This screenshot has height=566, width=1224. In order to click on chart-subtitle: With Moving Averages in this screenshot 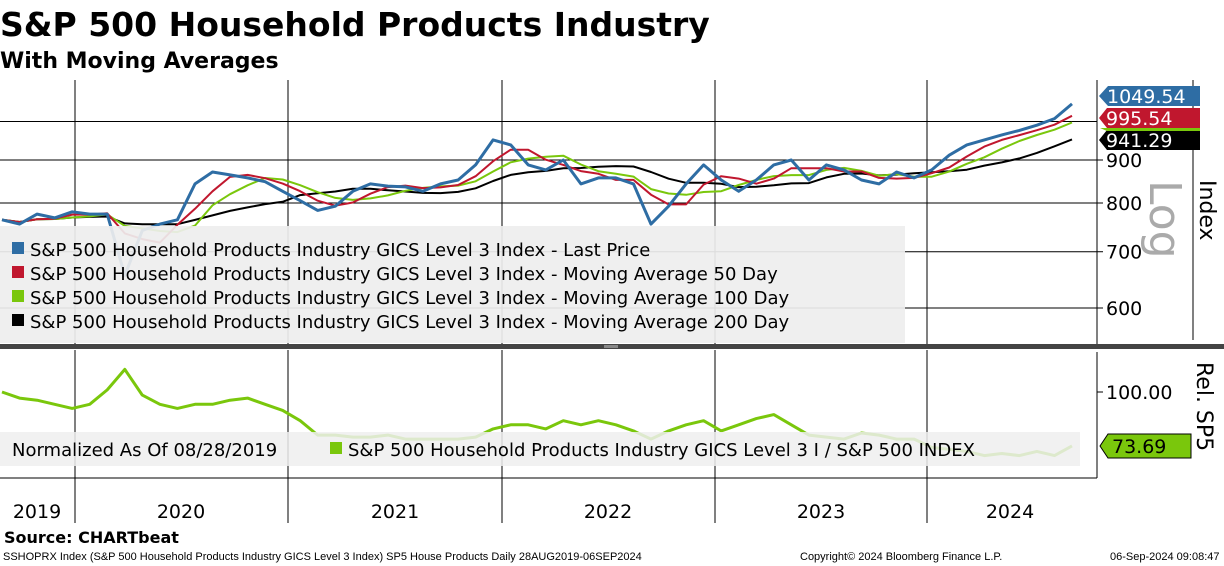, I will do `click(139, 61)`.